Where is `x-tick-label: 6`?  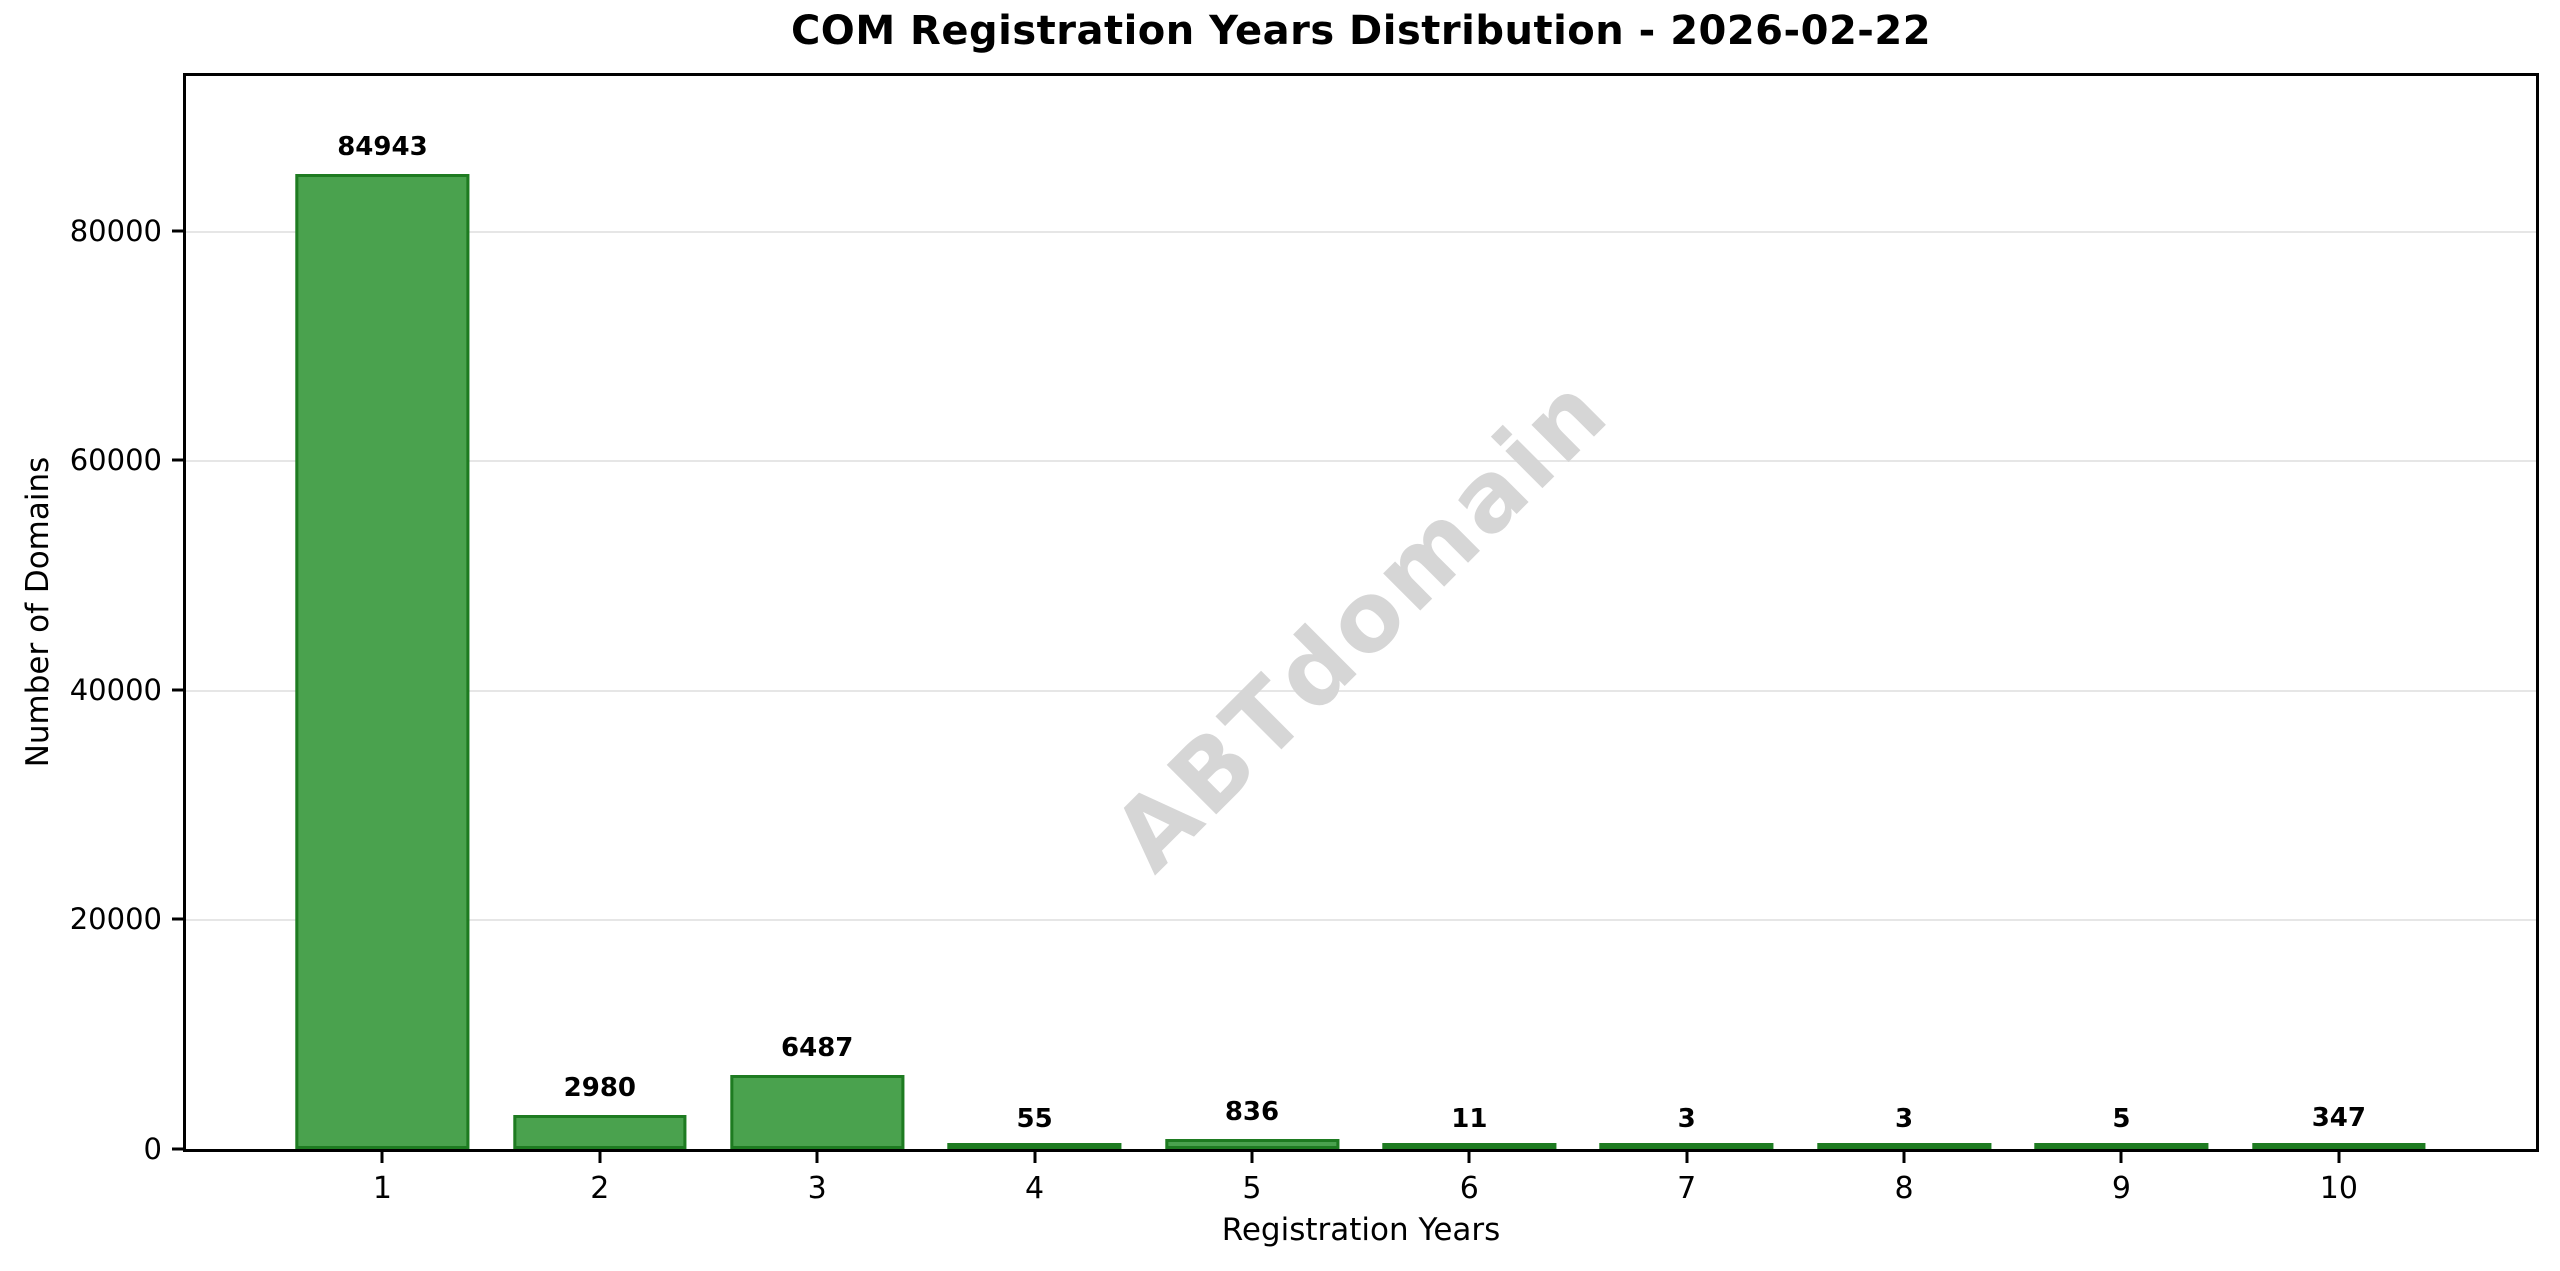 x-tick-label: 6 is located at coordinates (1469, 1188).